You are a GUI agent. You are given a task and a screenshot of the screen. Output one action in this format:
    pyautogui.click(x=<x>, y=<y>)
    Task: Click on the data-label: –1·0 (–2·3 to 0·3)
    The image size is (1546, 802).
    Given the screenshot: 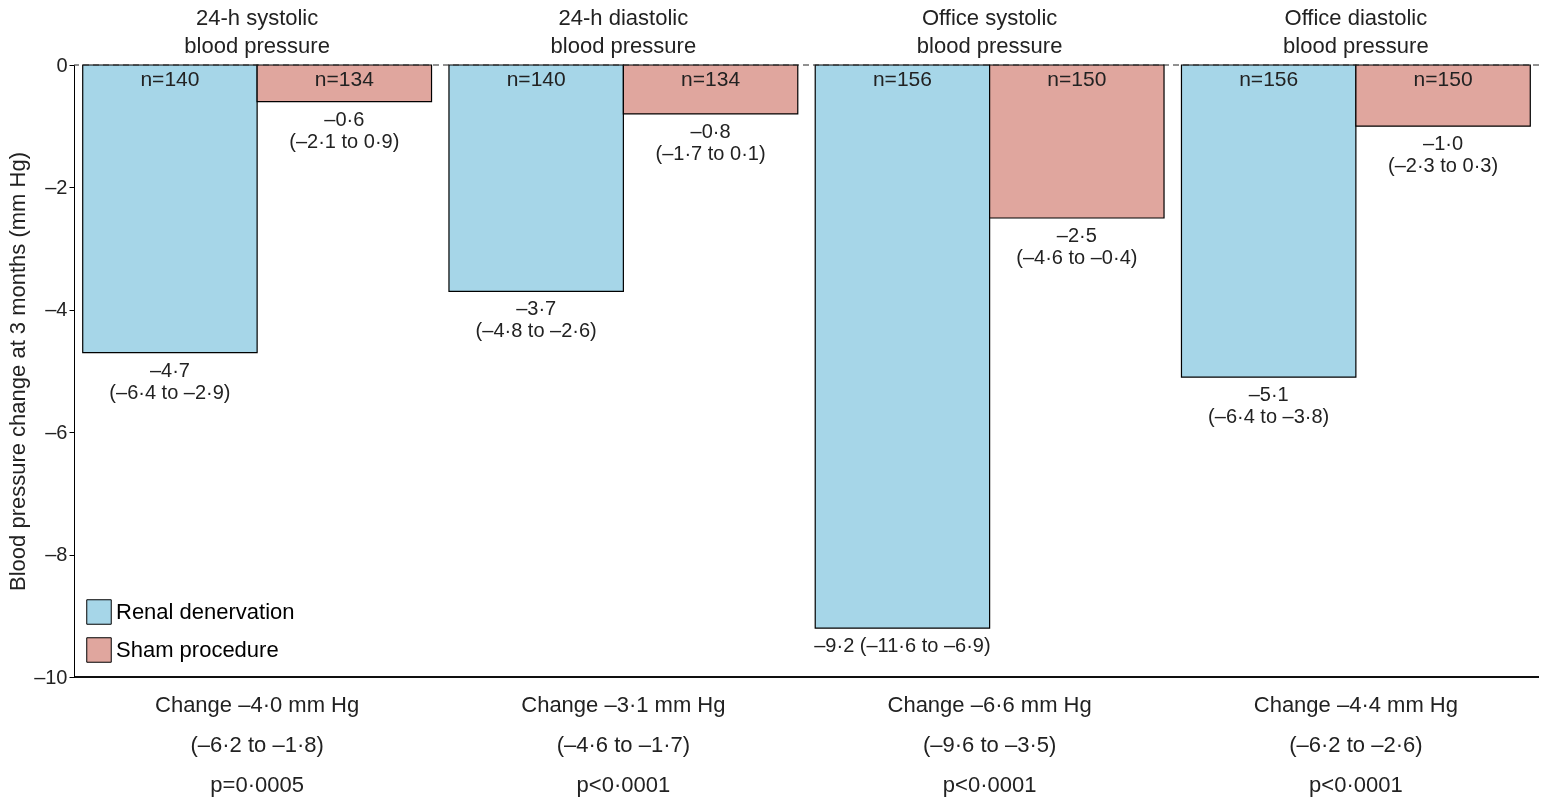 What is the action you would take?
    pyautogui.click(x=1443, y=154)
    